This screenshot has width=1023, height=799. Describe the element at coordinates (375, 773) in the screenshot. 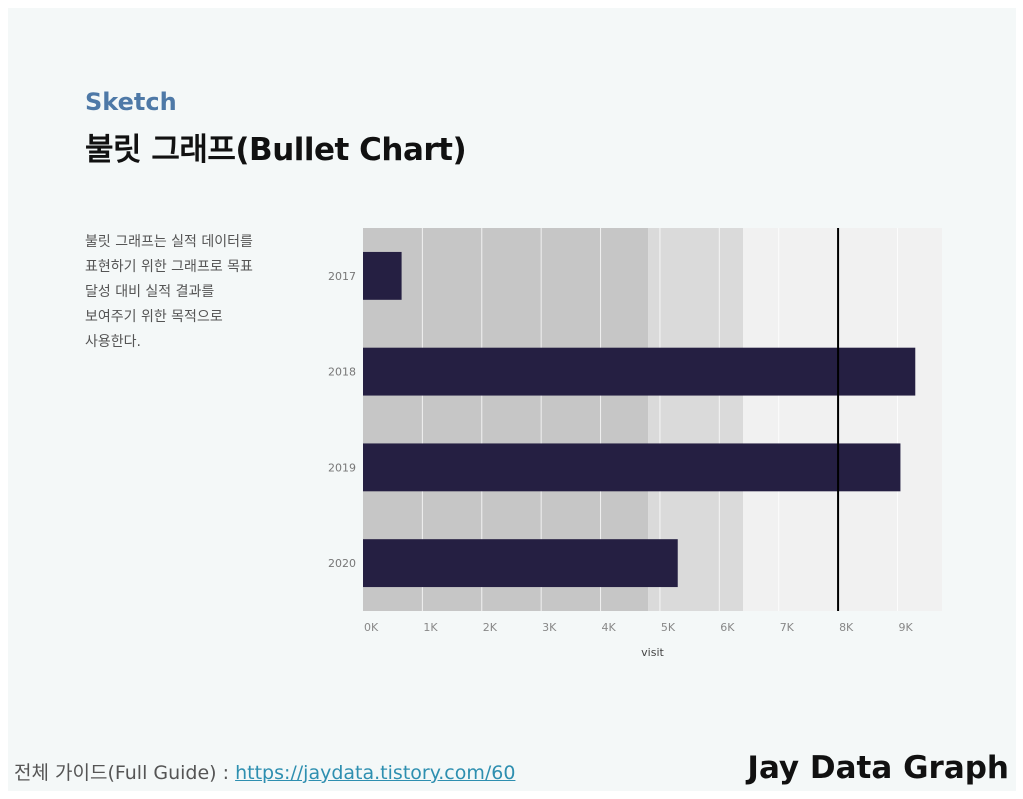

I see `footer-guide-link: https://jaydata.tistory.com/60` at that location.